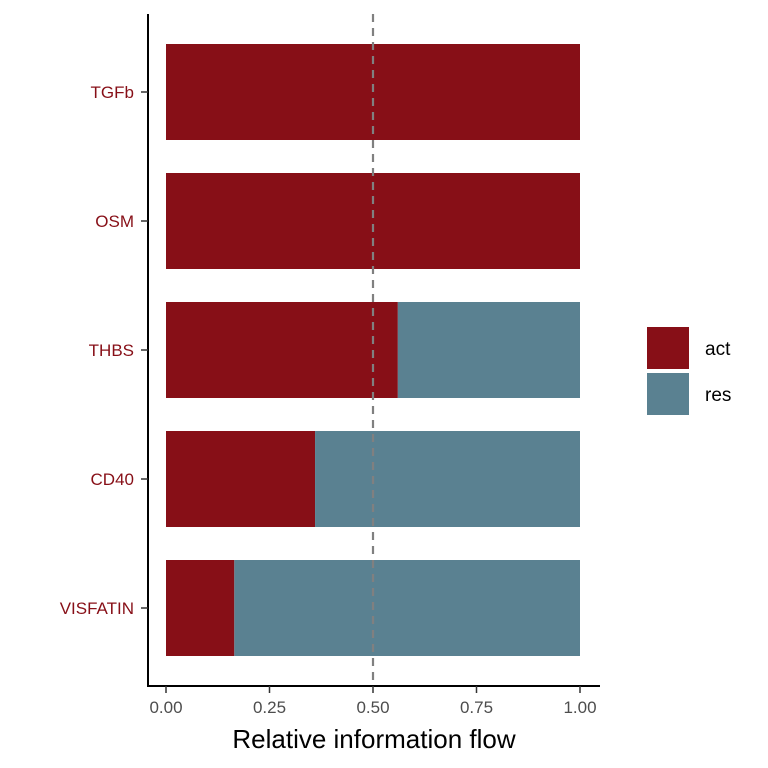  I want to click on bar-res-visfatin, so click(407, 608).